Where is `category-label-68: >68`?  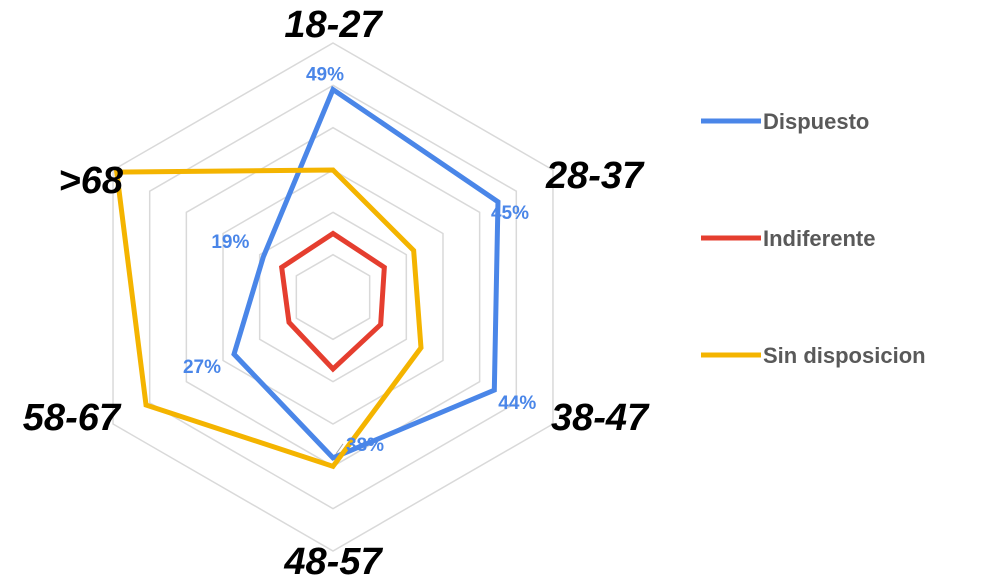
category-label-68: >68 is located at coordinates (91, 181).